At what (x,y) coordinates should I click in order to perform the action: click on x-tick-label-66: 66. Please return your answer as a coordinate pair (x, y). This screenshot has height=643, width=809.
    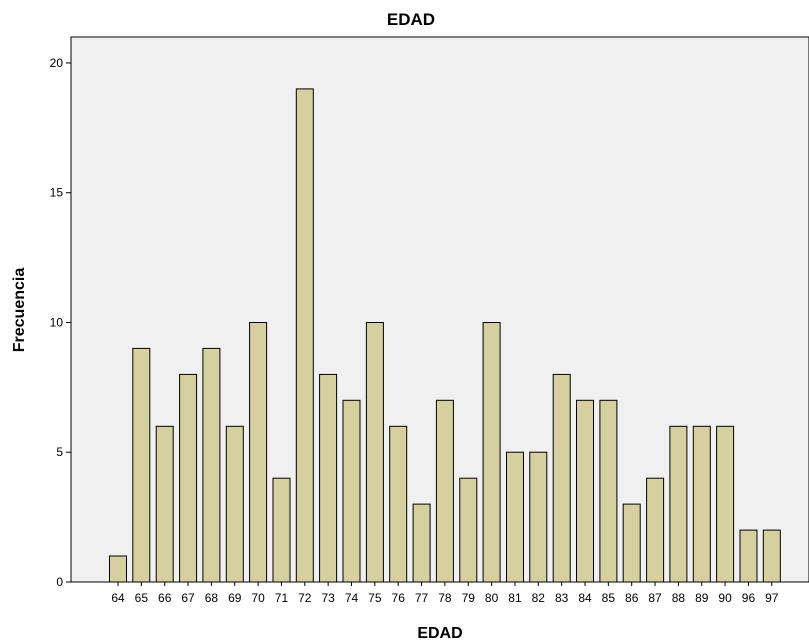
    Looking at the image, I should click on (165, 598).